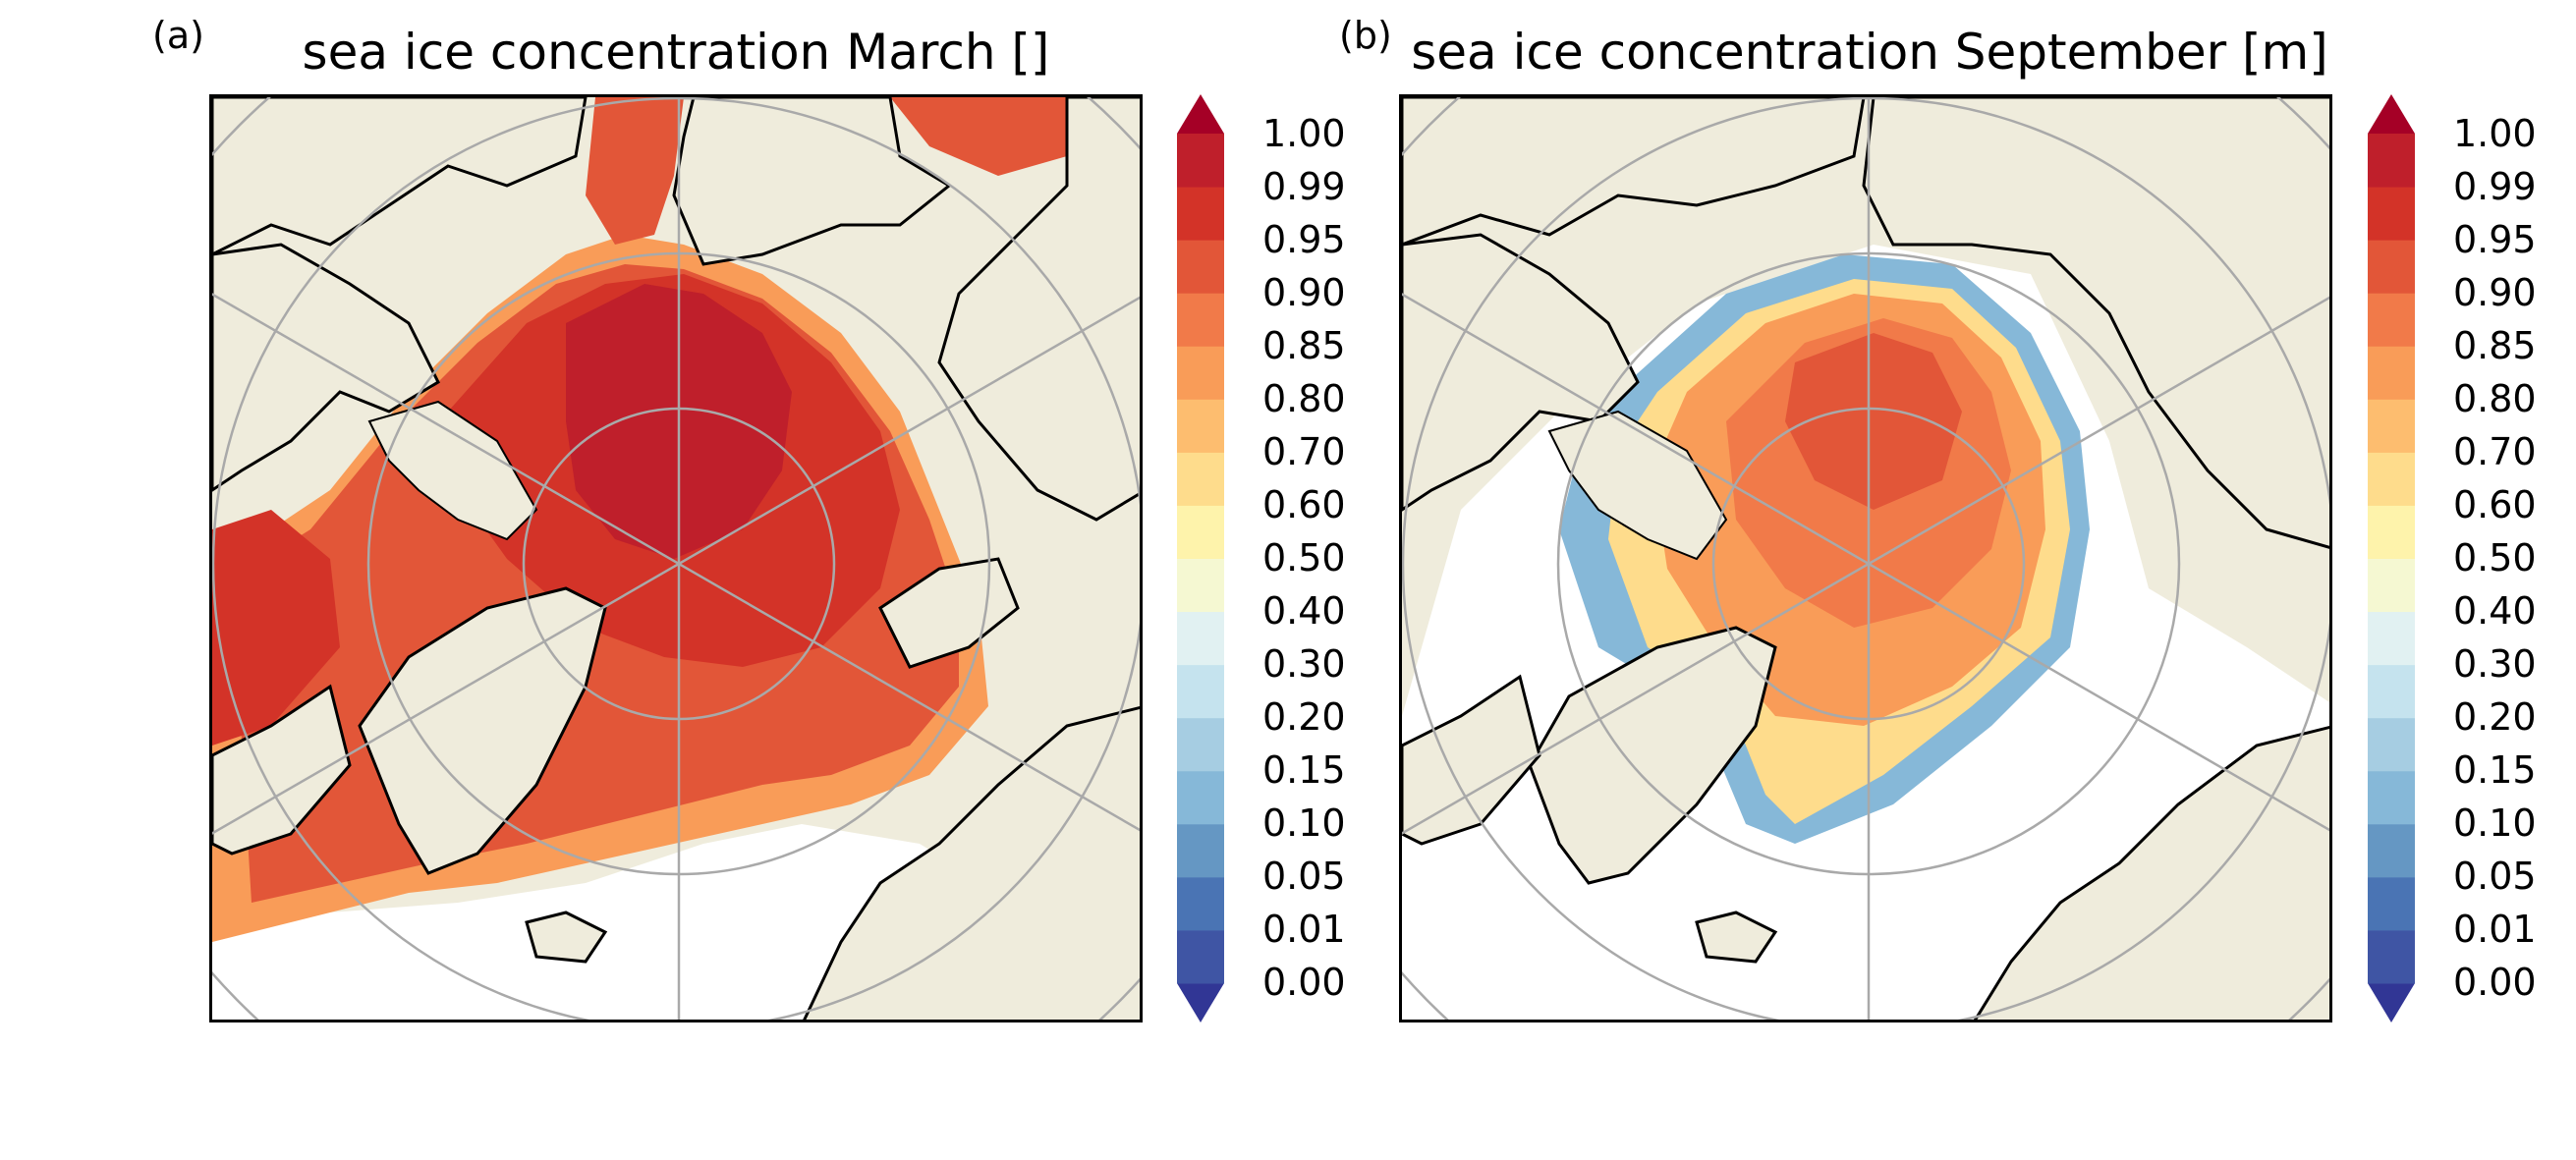 The width and height of the screenshot is (2576, 1160). Describe the element at coordinates (983, 136) in the screenshot. I see `ice-northeast` at that location.